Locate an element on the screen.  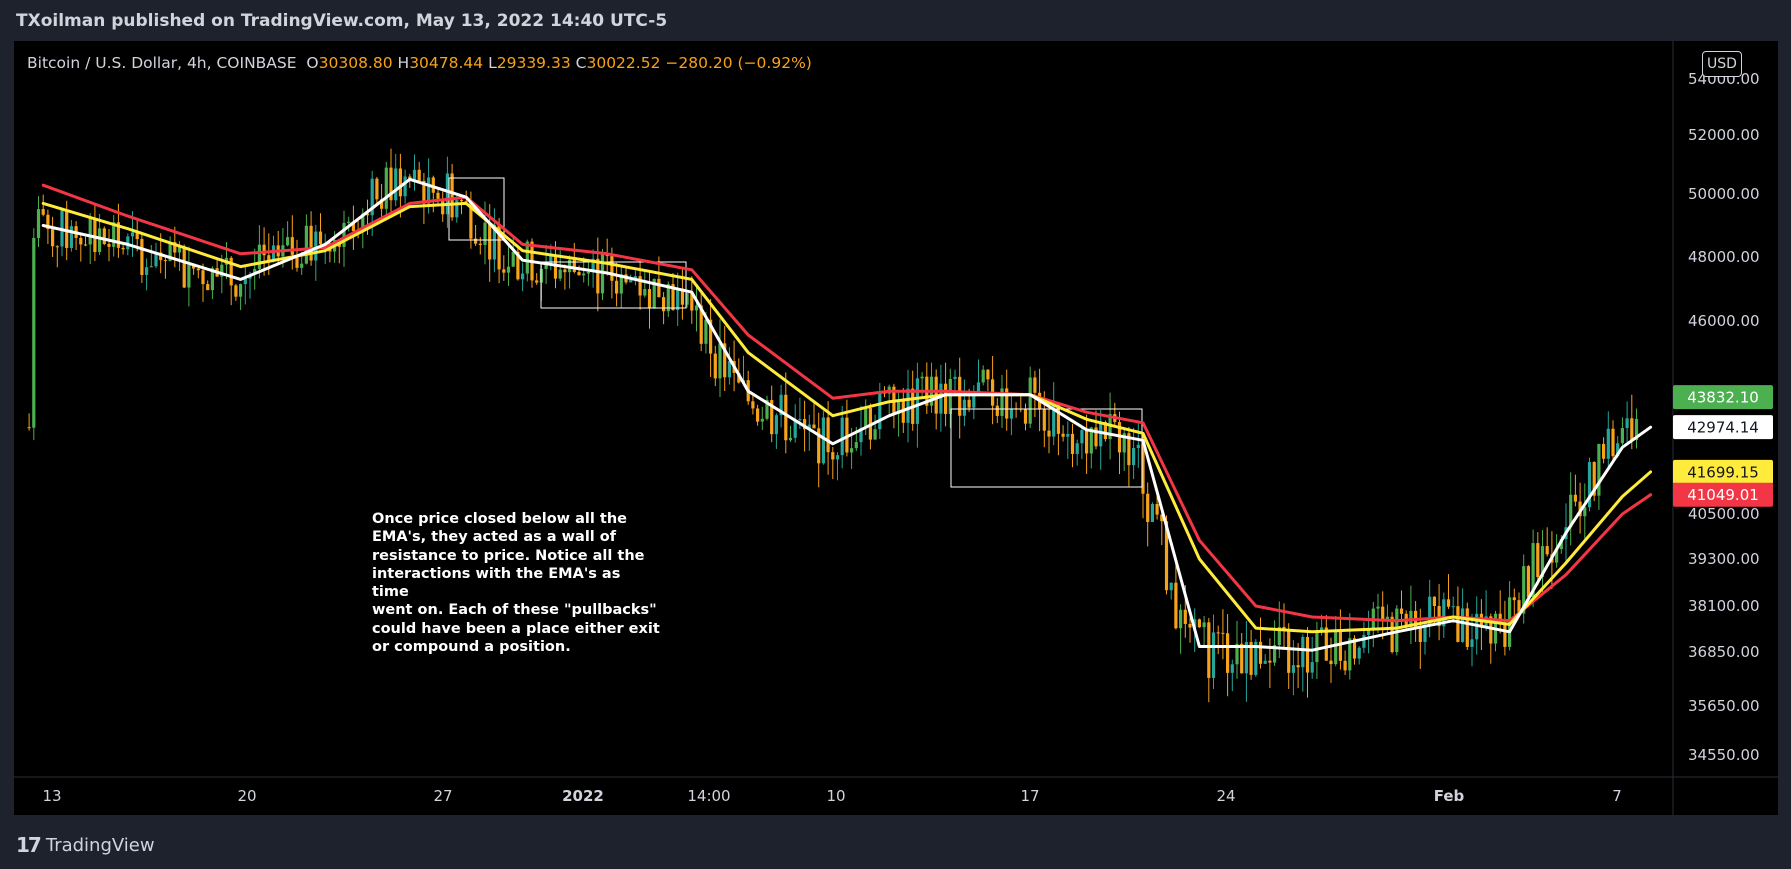
high-value: 30478.44 is located at coordinates (446, 63).